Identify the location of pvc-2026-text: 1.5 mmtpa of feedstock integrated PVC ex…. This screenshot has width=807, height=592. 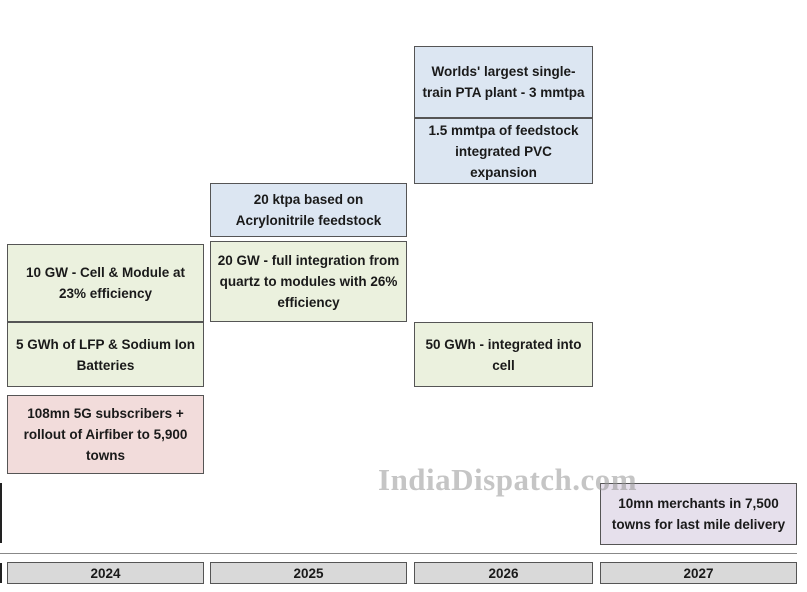
(503, 151).